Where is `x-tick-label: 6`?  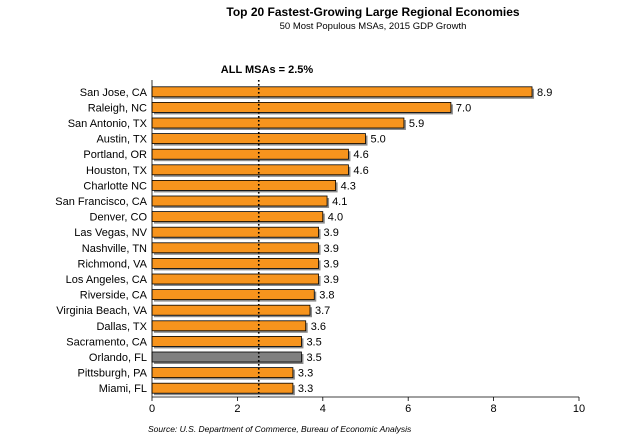
x-tick-label: 6 is located at coordinates (408, 409).